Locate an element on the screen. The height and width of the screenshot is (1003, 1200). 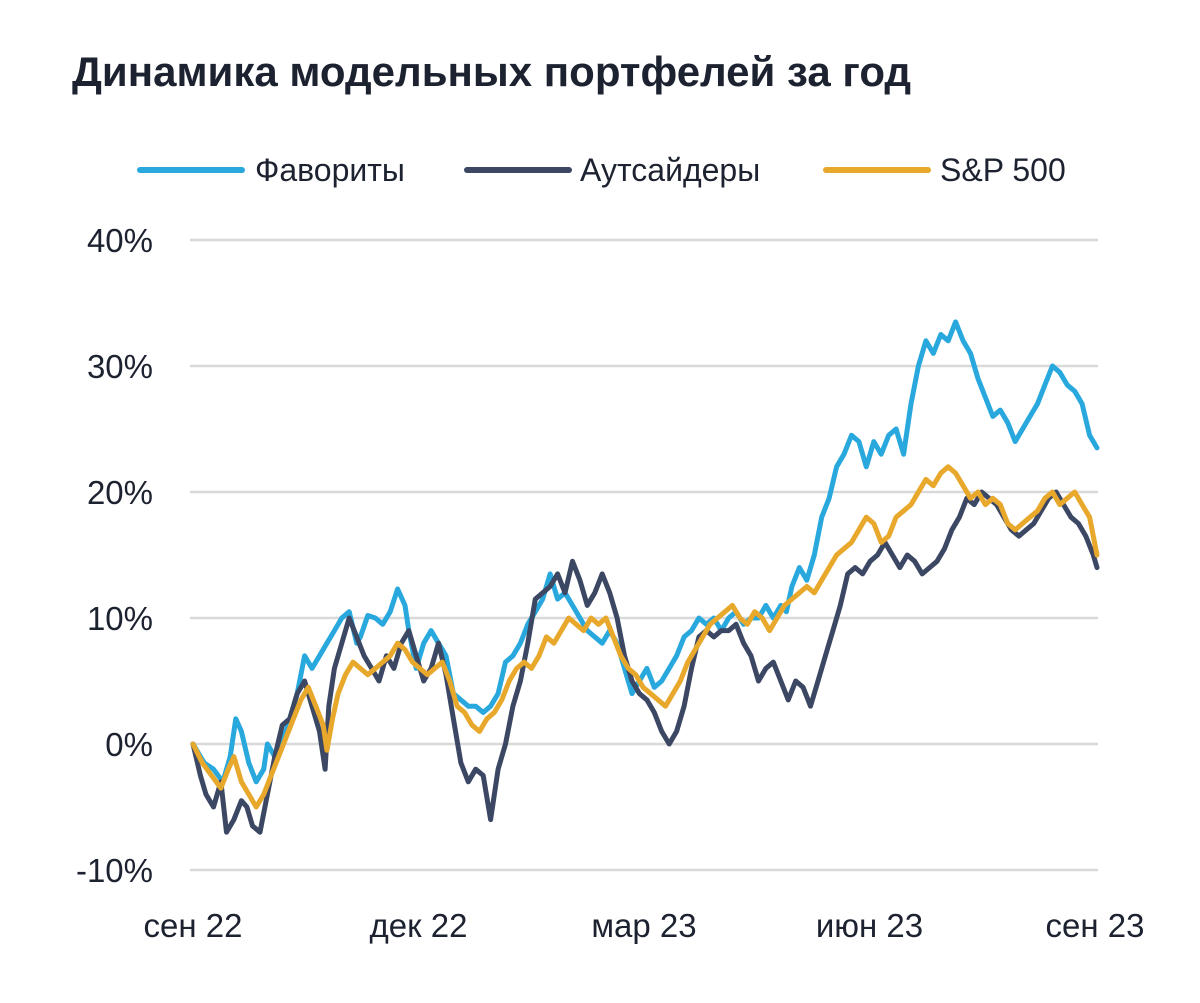
x-tick-label: дек 22 is located at coordinates (419, 925).